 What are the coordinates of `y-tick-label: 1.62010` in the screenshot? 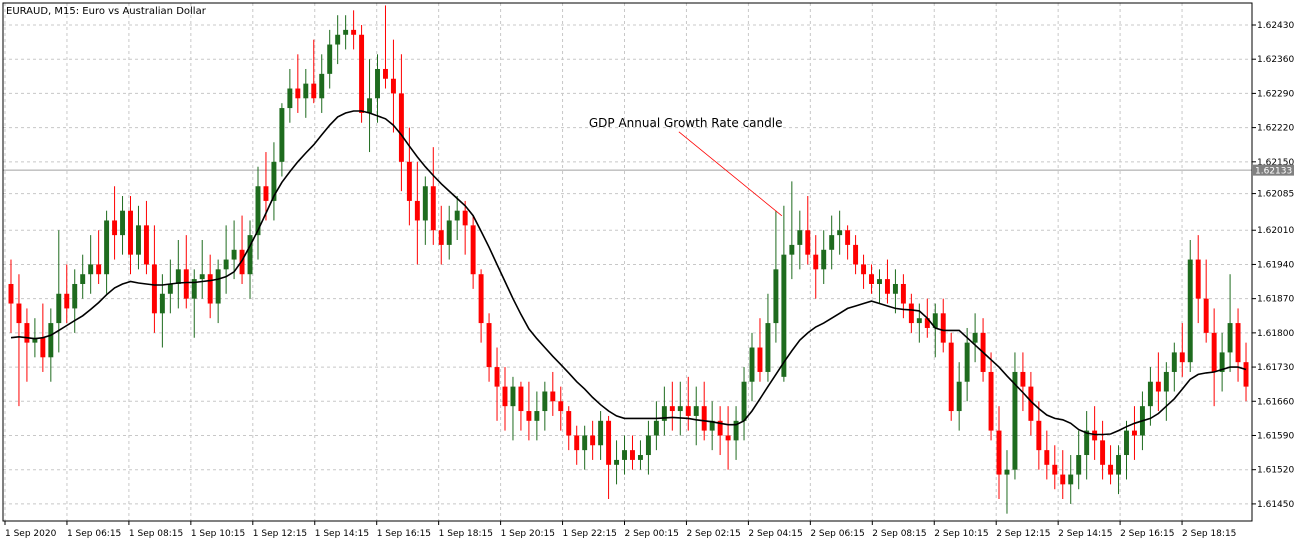 It's located at (1275, 231).